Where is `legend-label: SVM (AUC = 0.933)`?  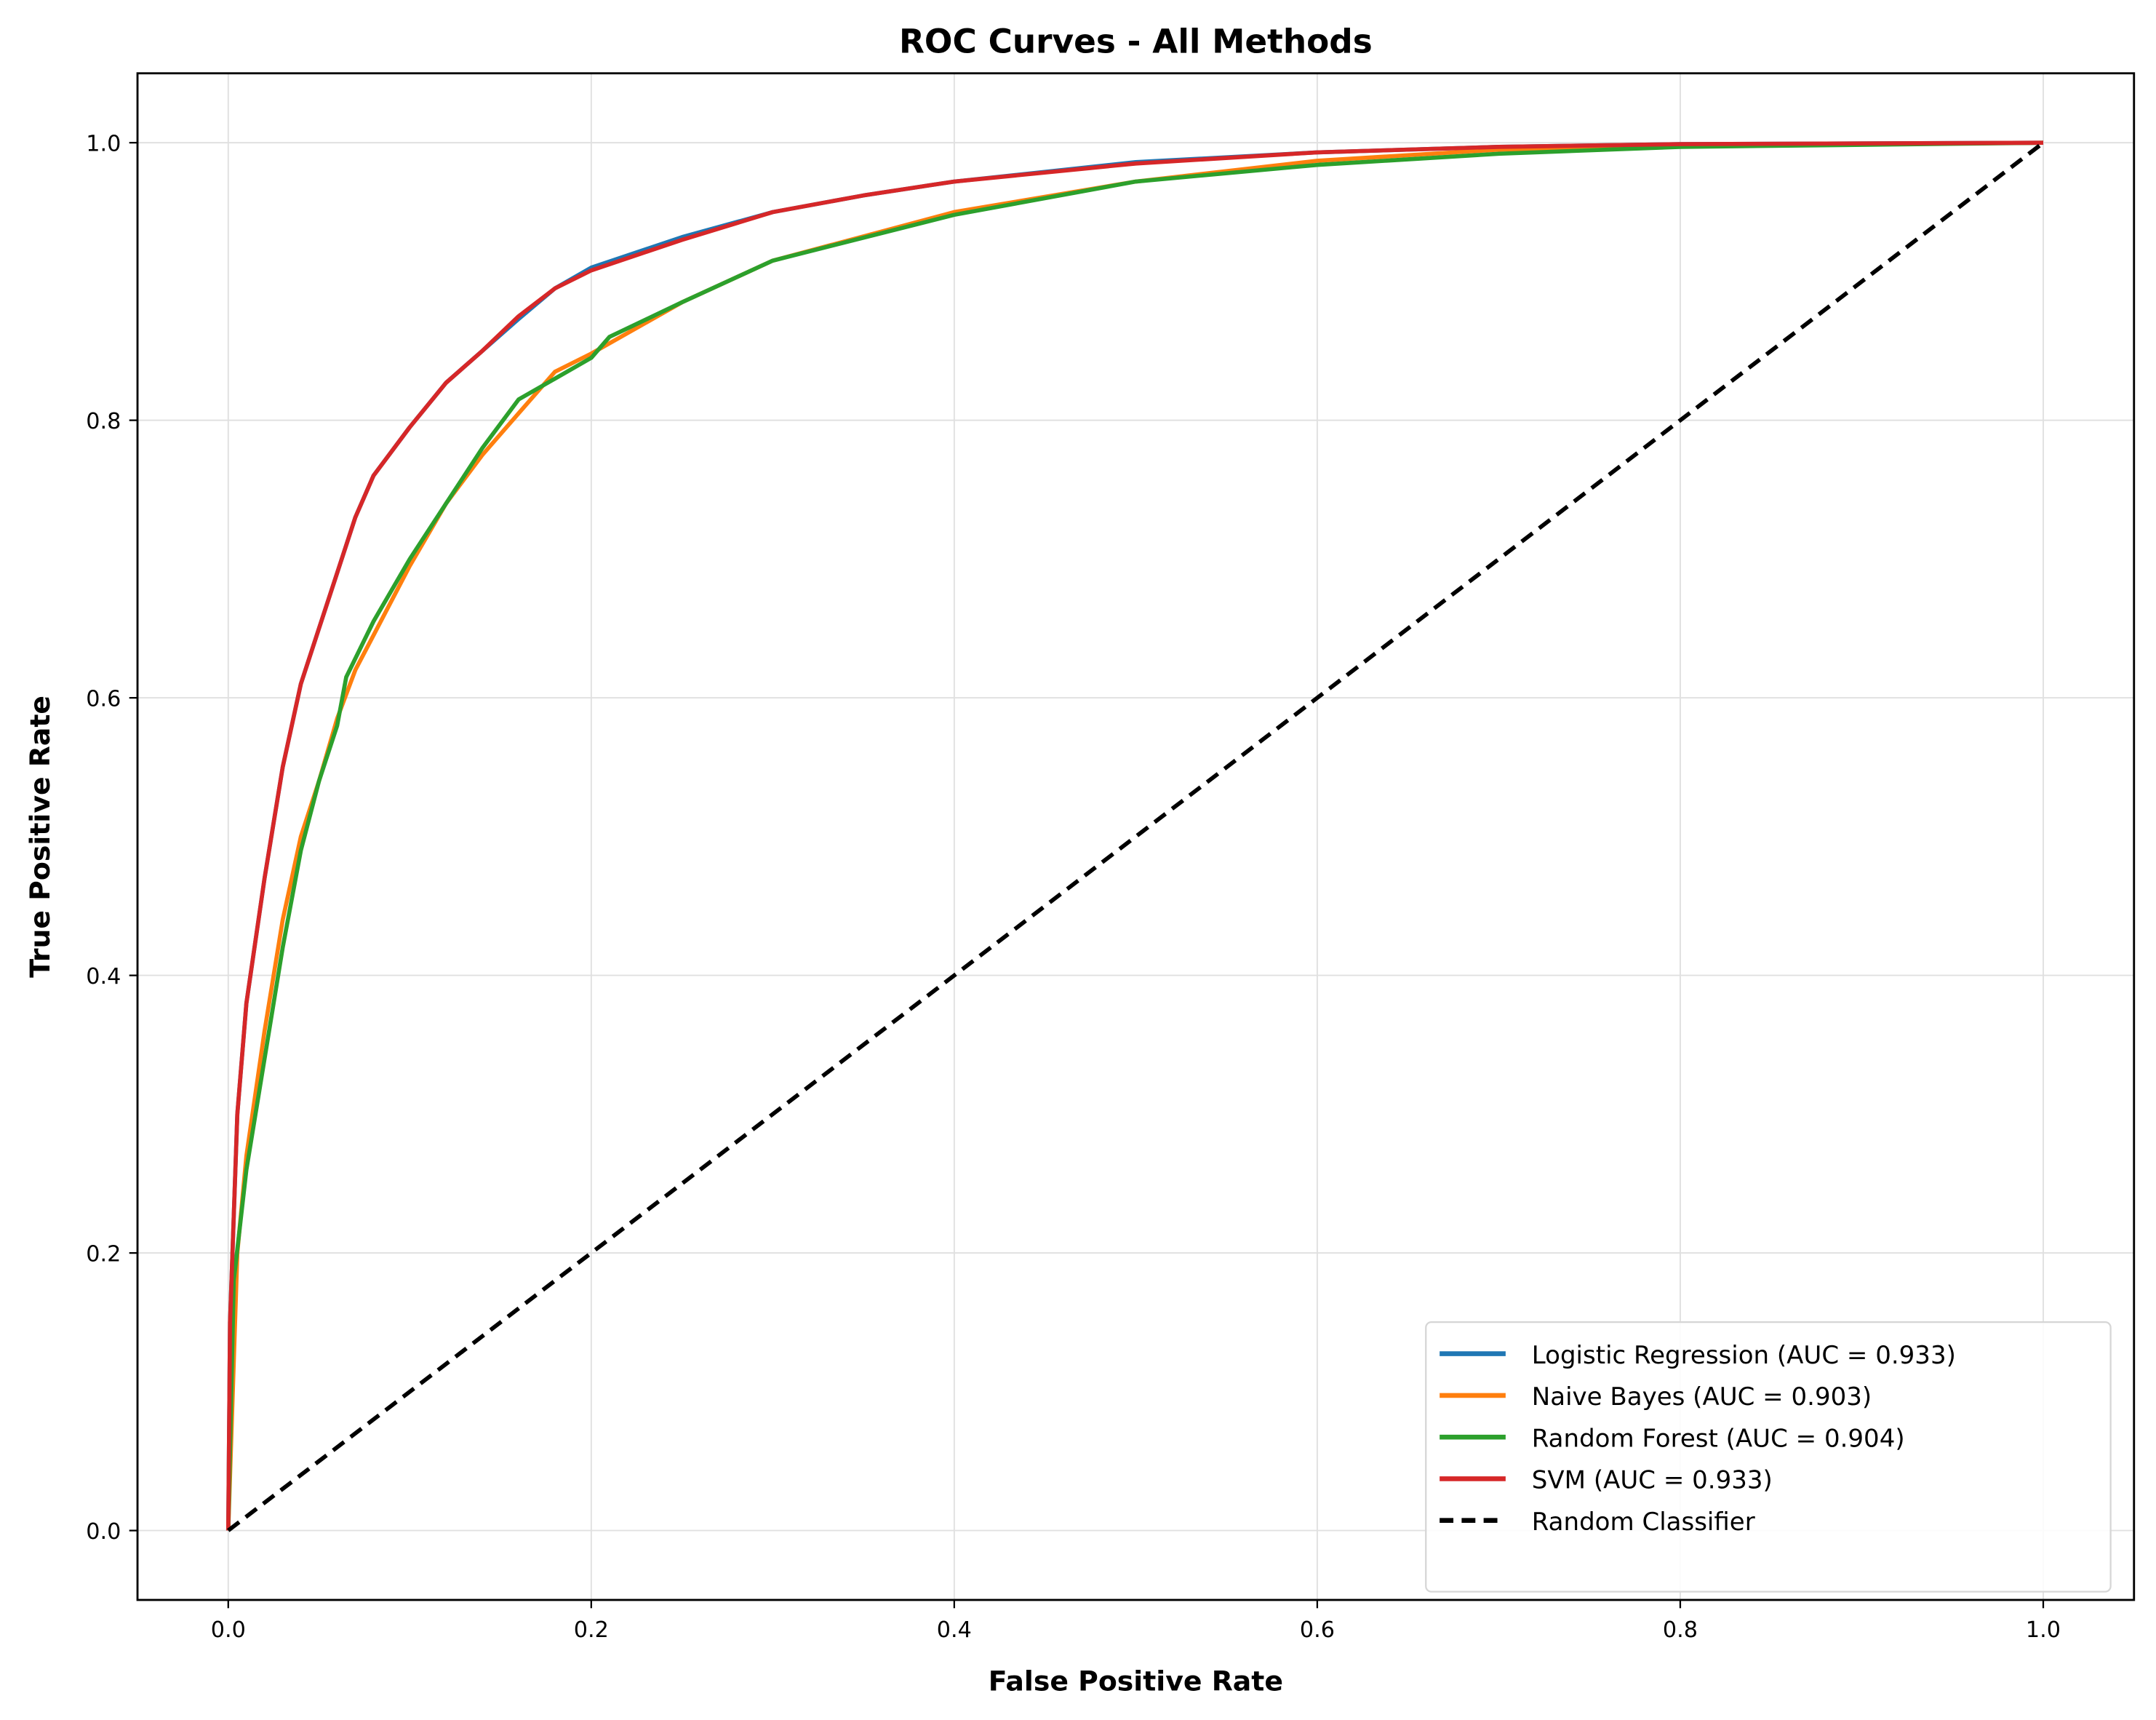
legend-label: SVM (AUC = 0.933) is located at coordinates (1653, 1481).